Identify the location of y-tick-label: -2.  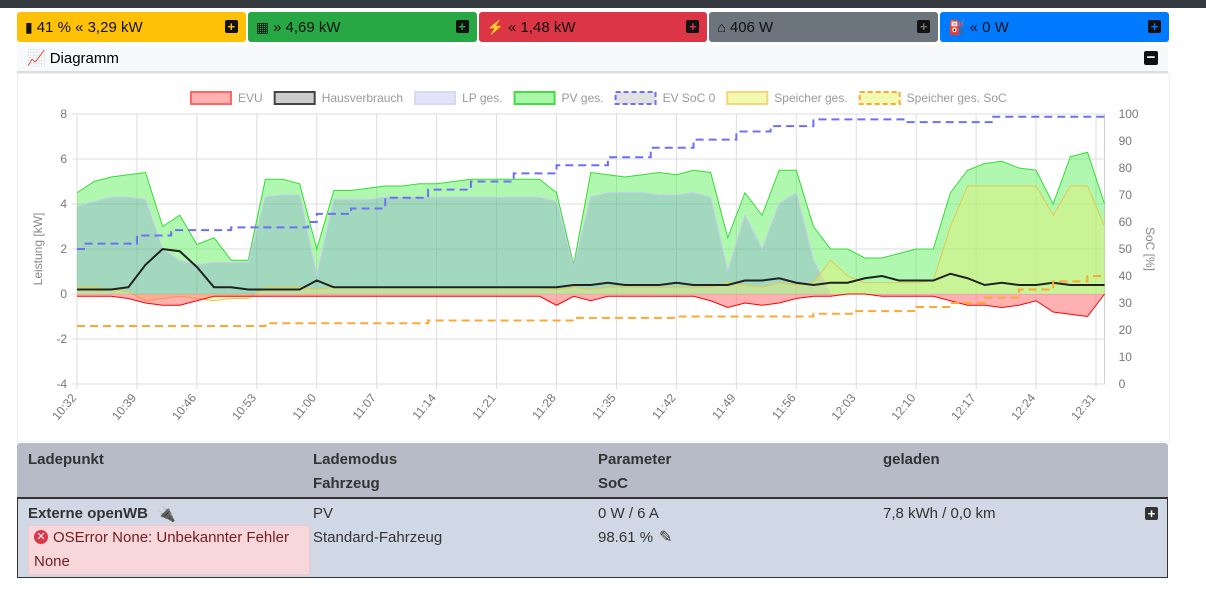
(61, 339).